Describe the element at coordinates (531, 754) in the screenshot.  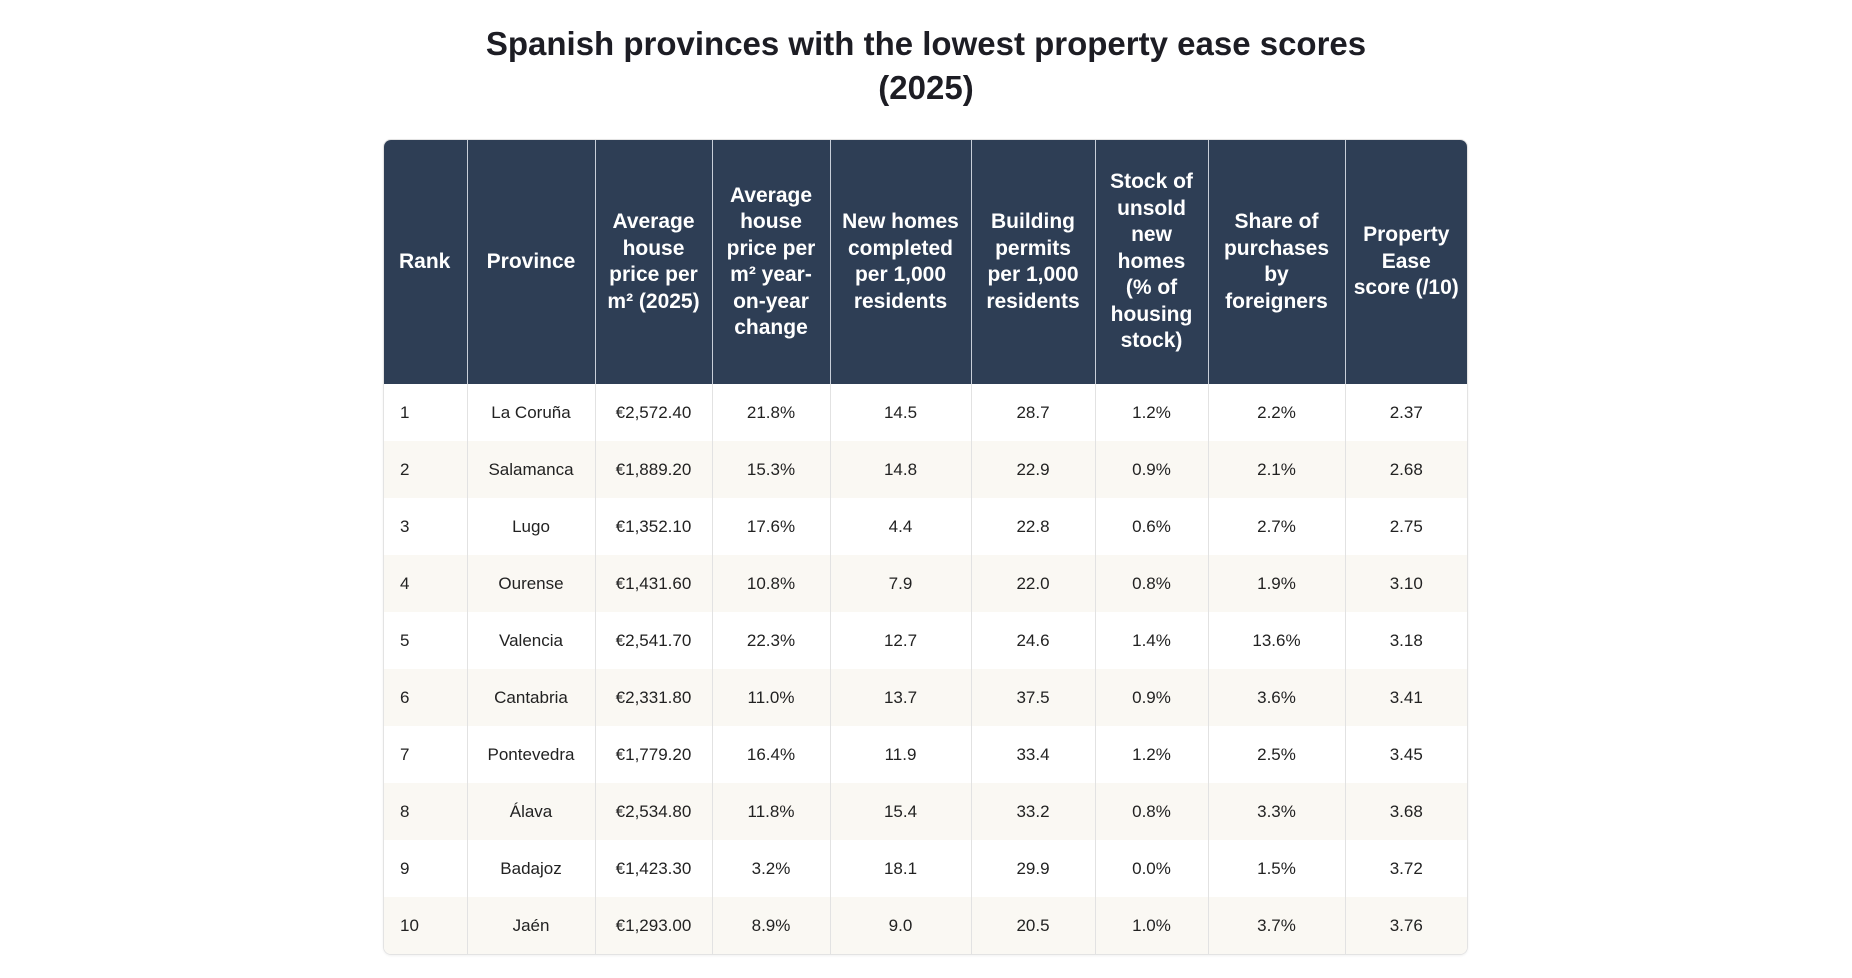
I see `table-cell: Pontevedra` at that location.